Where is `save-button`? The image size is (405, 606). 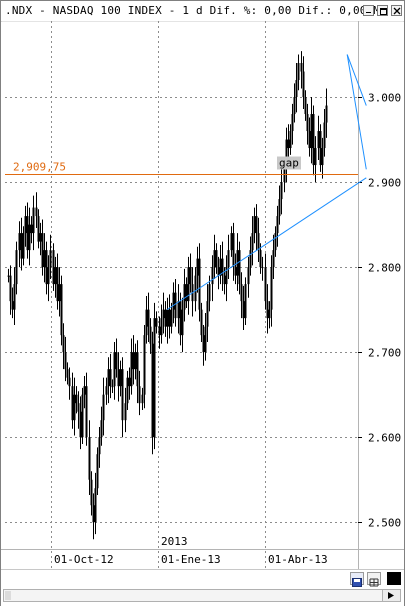
save-button is located at coordinates (357, 579).